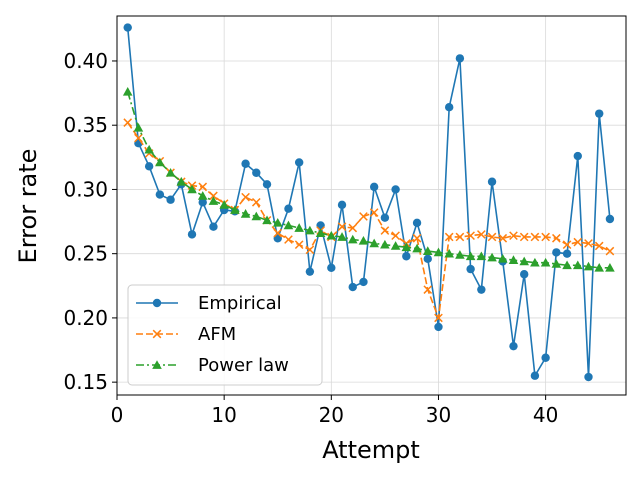  Describe the element at coordinates (85, 382) in the screenshot. I see `y-tick-label: 0.15` at that location.